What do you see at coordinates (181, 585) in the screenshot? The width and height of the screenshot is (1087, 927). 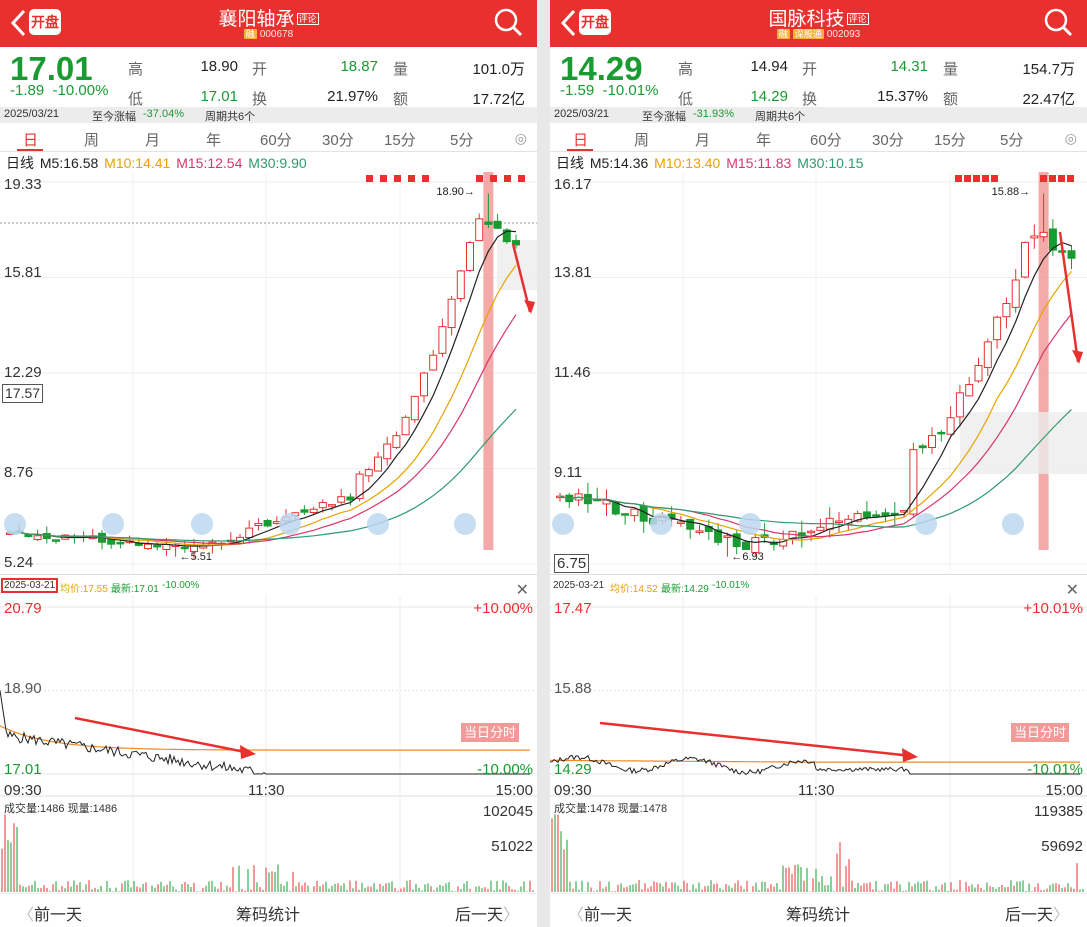 I see `intraday-last-pct: -10.00%` at bounding box center [181, 585].